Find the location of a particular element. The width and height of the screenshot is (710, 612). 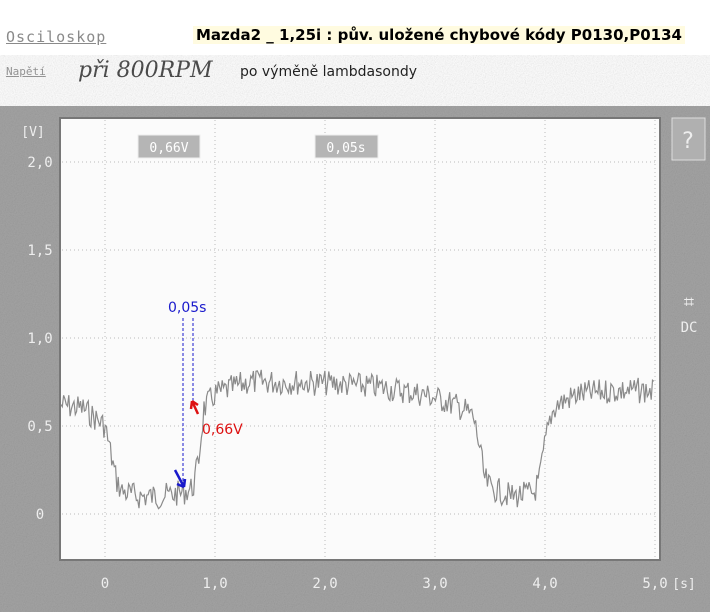

voltage-readout-box is located at coordinates (169, 146).